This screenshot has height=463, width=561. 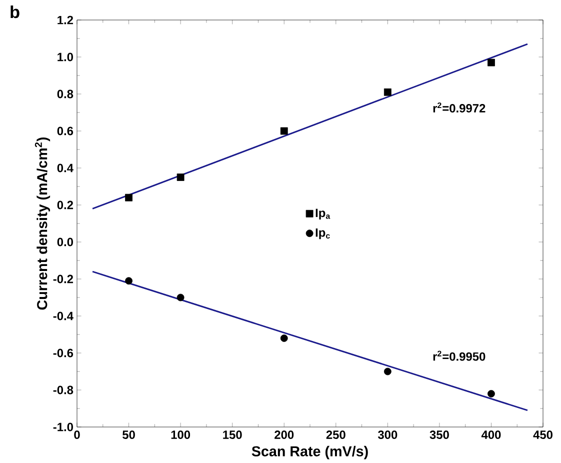 I want to click on x-tick-label: 400, so click(x=491, y=435).